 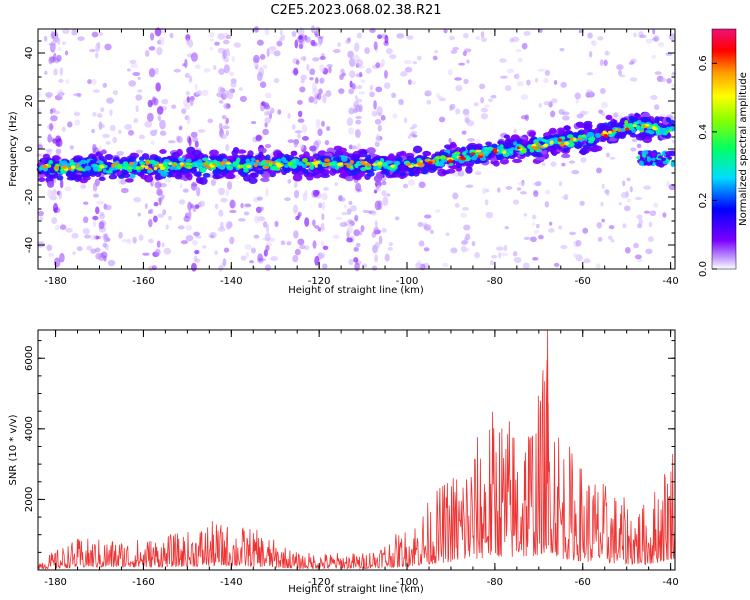 What do you see at coordinates (703, 200) in the screenshot?
I see `colorbar-tick-label: 0.2` at bounding box center [703, 200].